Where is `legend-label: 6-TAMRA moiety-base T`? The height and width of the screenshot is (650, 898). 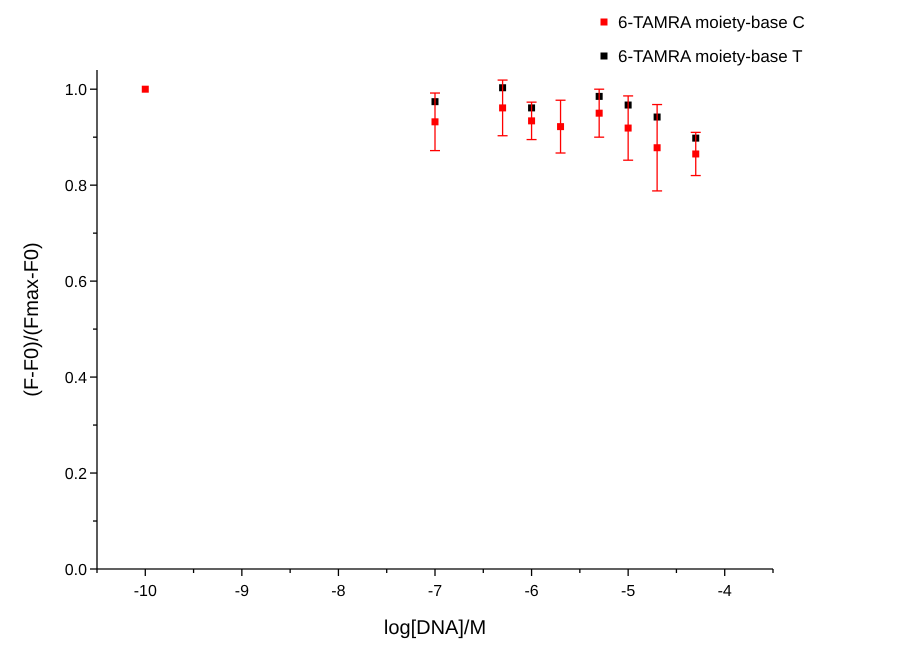
legend-label: 6-TAMRA moiety-base T is located at coordinates (710, 56).